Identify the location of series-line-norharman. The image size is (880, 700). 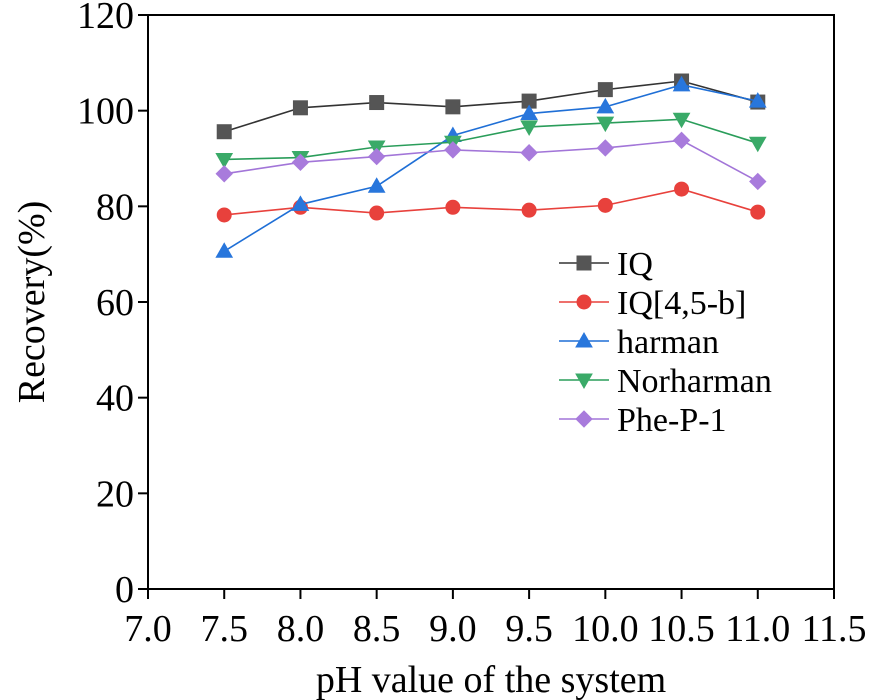
(491, 139).